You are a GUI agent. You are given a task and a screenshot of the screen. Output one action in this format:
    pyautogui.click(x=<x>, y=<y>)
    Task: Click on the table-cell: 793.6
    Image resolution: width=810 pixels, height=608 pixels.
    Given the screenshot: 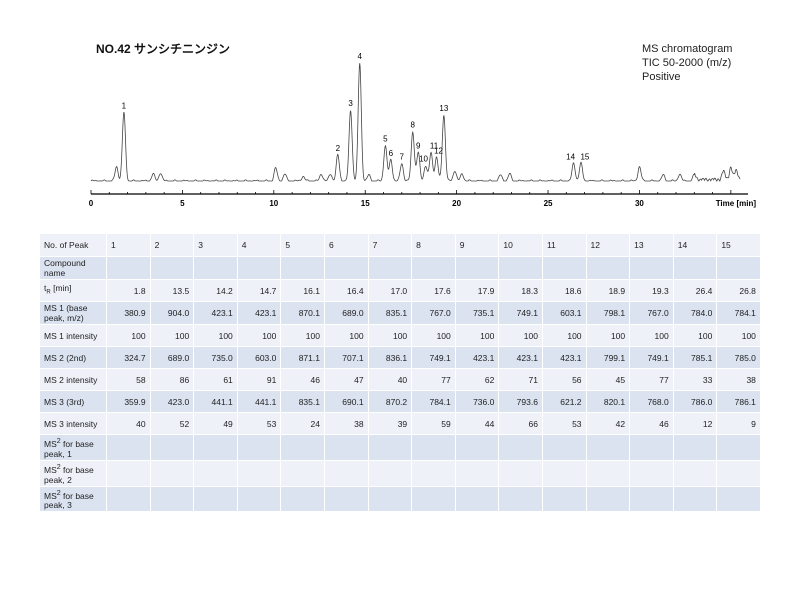 What is the action you would take?
    pyautogui.click(x=520, y=401)
    